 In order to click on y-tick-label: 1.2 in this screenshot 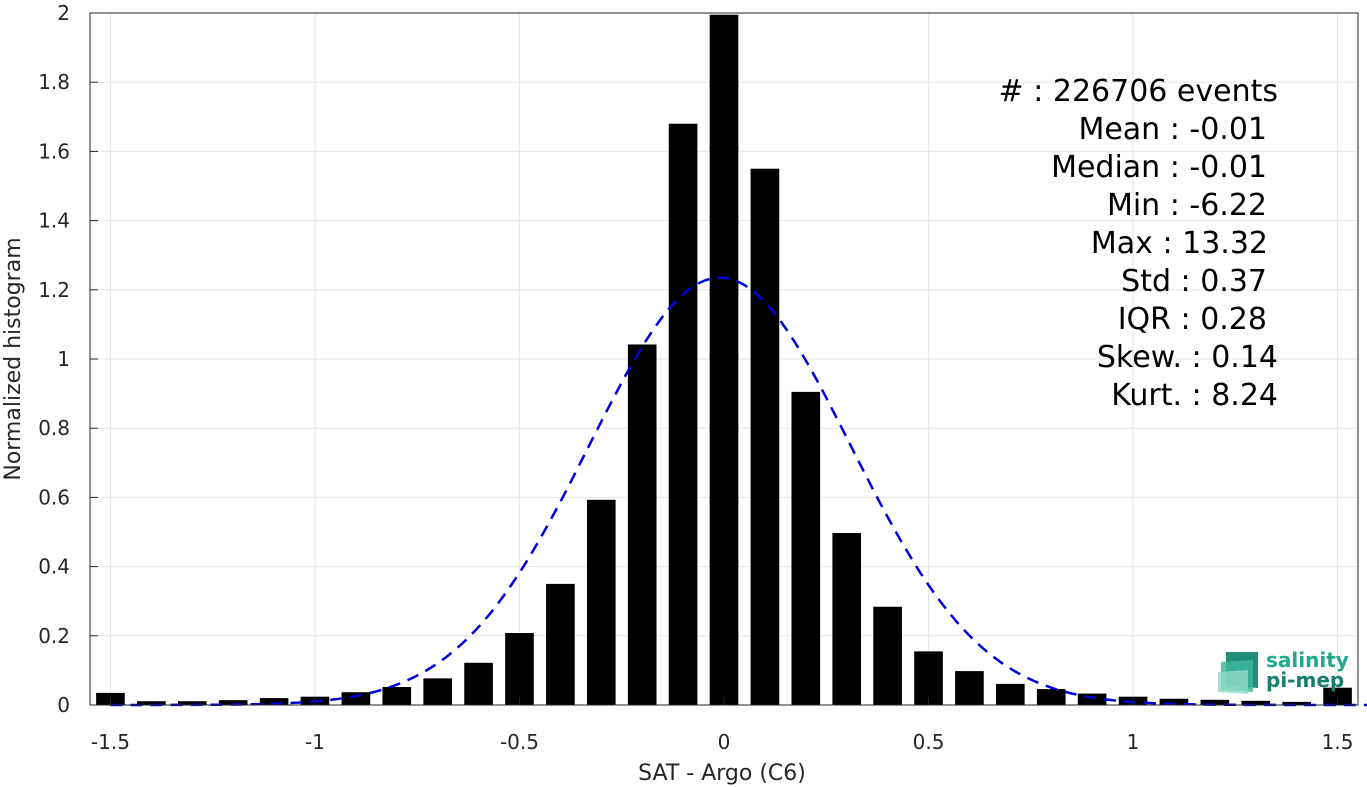, I will do `click(54, 290)`.